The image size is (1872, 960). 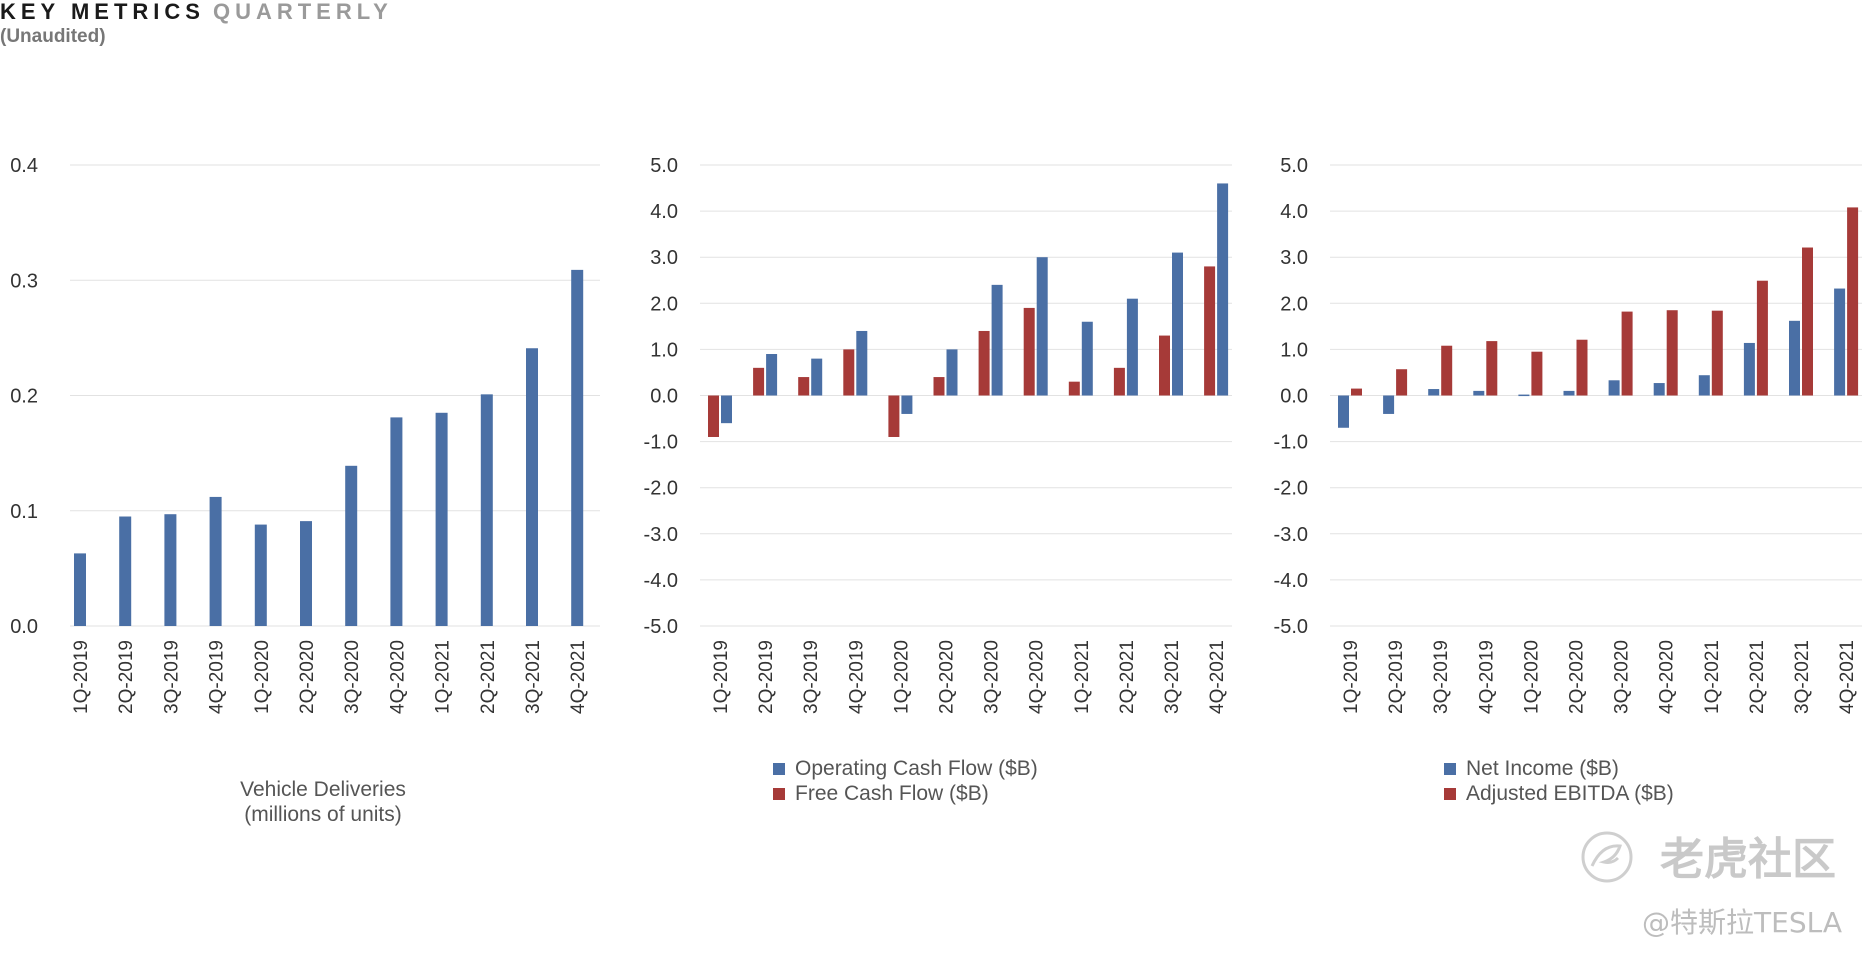 What do you see at coordinates (323, 814) in the screenshot?
I see `chart-caption: (millions of units)` at bounding box center [323, 814].